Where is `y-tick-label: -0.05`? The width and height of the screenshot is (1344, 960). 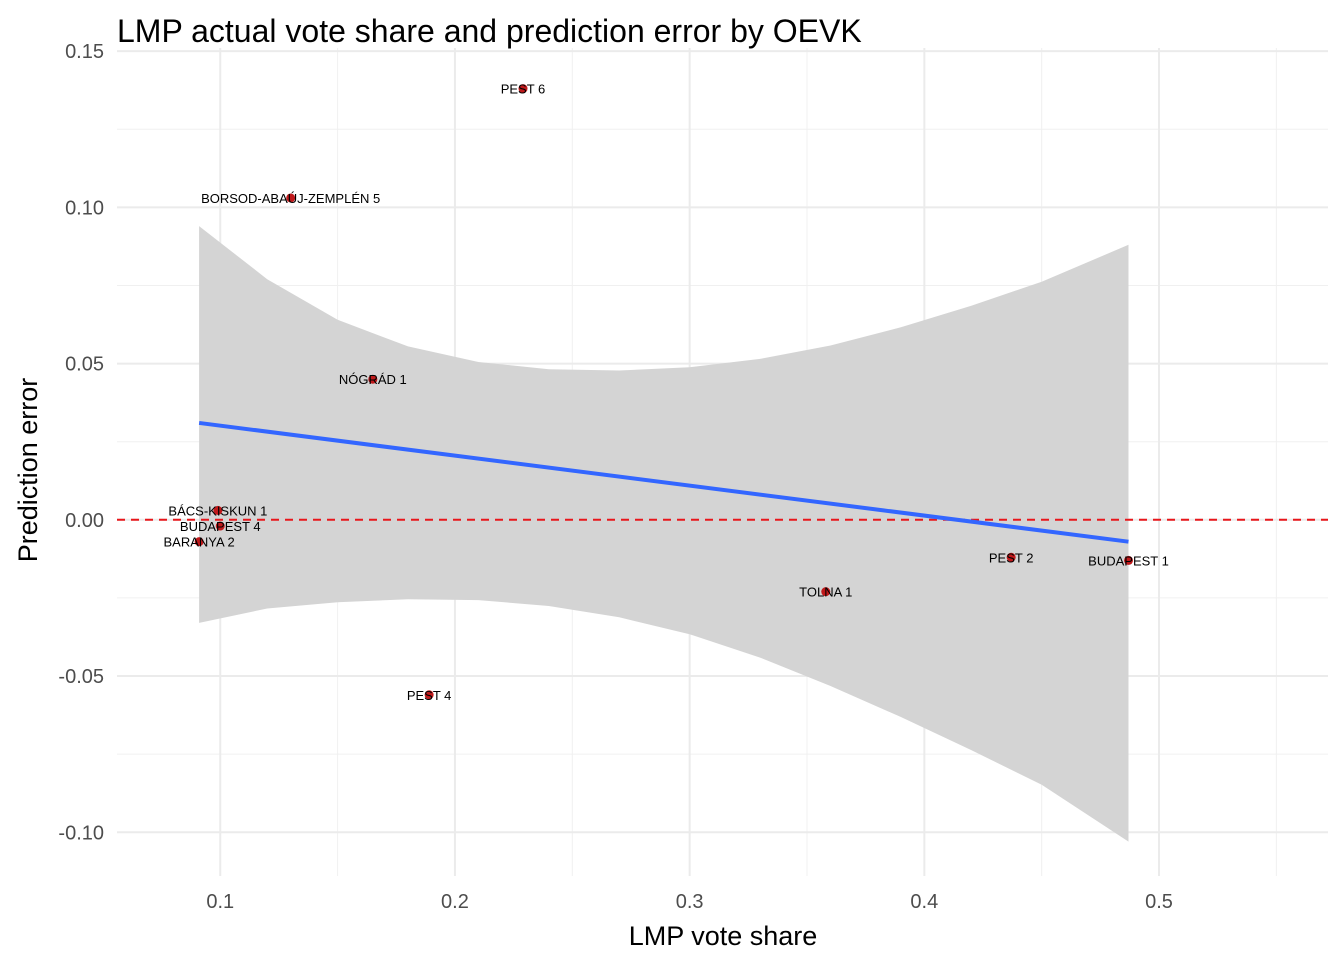 y-tick-label: -0.05 is located at coordinates (81, 677).